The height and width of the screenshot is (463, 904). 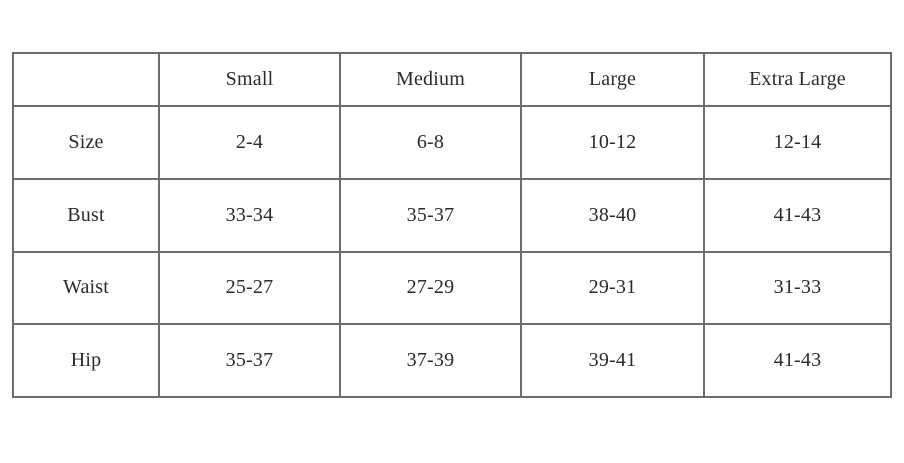 I want to click on cell-size-medium: 6-8, so click(x=430, y=142).